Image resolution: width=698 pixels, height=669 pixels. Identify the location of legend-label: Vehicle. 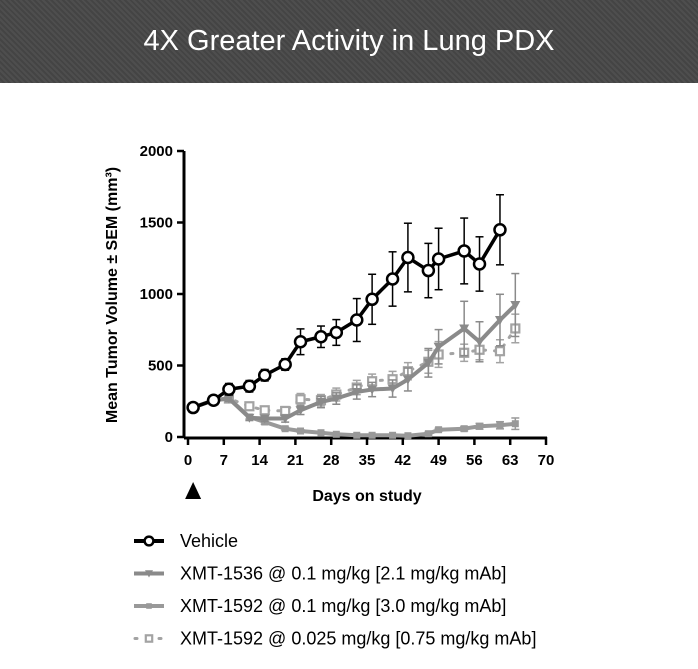
(209, 541).